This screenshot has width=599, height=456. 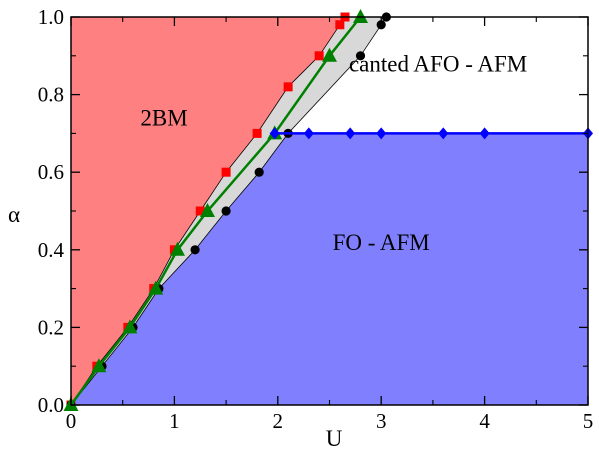 I want to click on x-tick-label: 0, so click(x=71, y=421).